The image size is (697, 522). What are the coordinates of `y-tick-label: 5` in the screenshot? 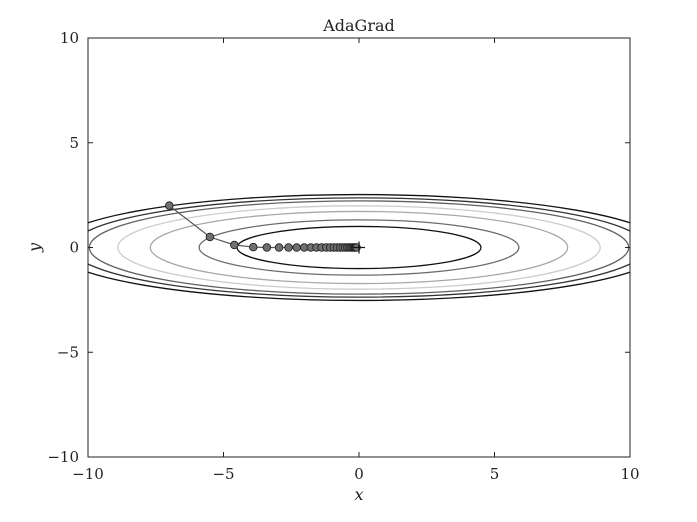 It's located at (74, 143).